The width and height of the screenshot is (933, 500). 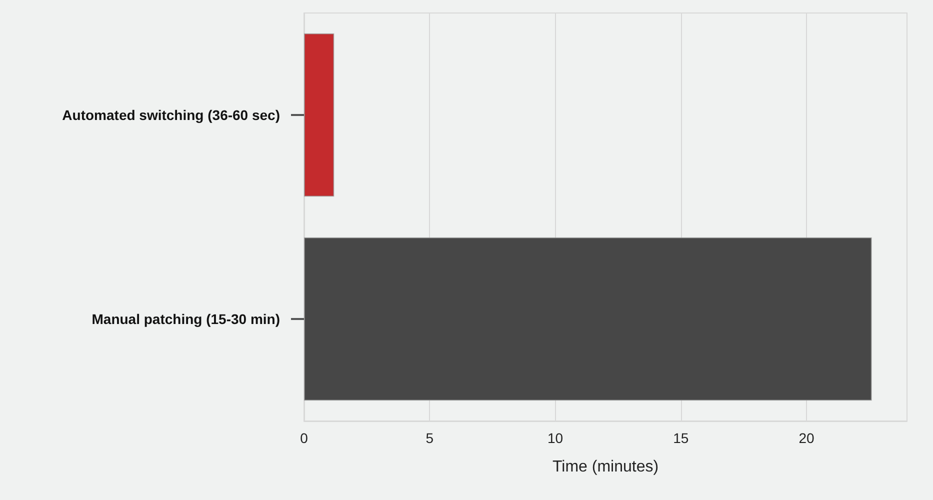 What do you see at coordinates (186, 319) in the screenshot?
I see `y-tick-label: Manual patching (15-30 min)` at bounding box center [186, 319].